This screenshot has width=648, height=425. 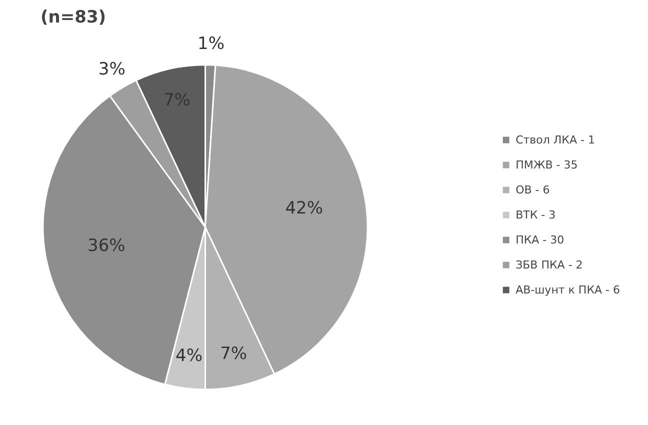 What do you see at coordinates (549, 264) in the screenshot?
I see `legend-label: ЗБВ ПКА - 2` at bounding box center [549, 264].